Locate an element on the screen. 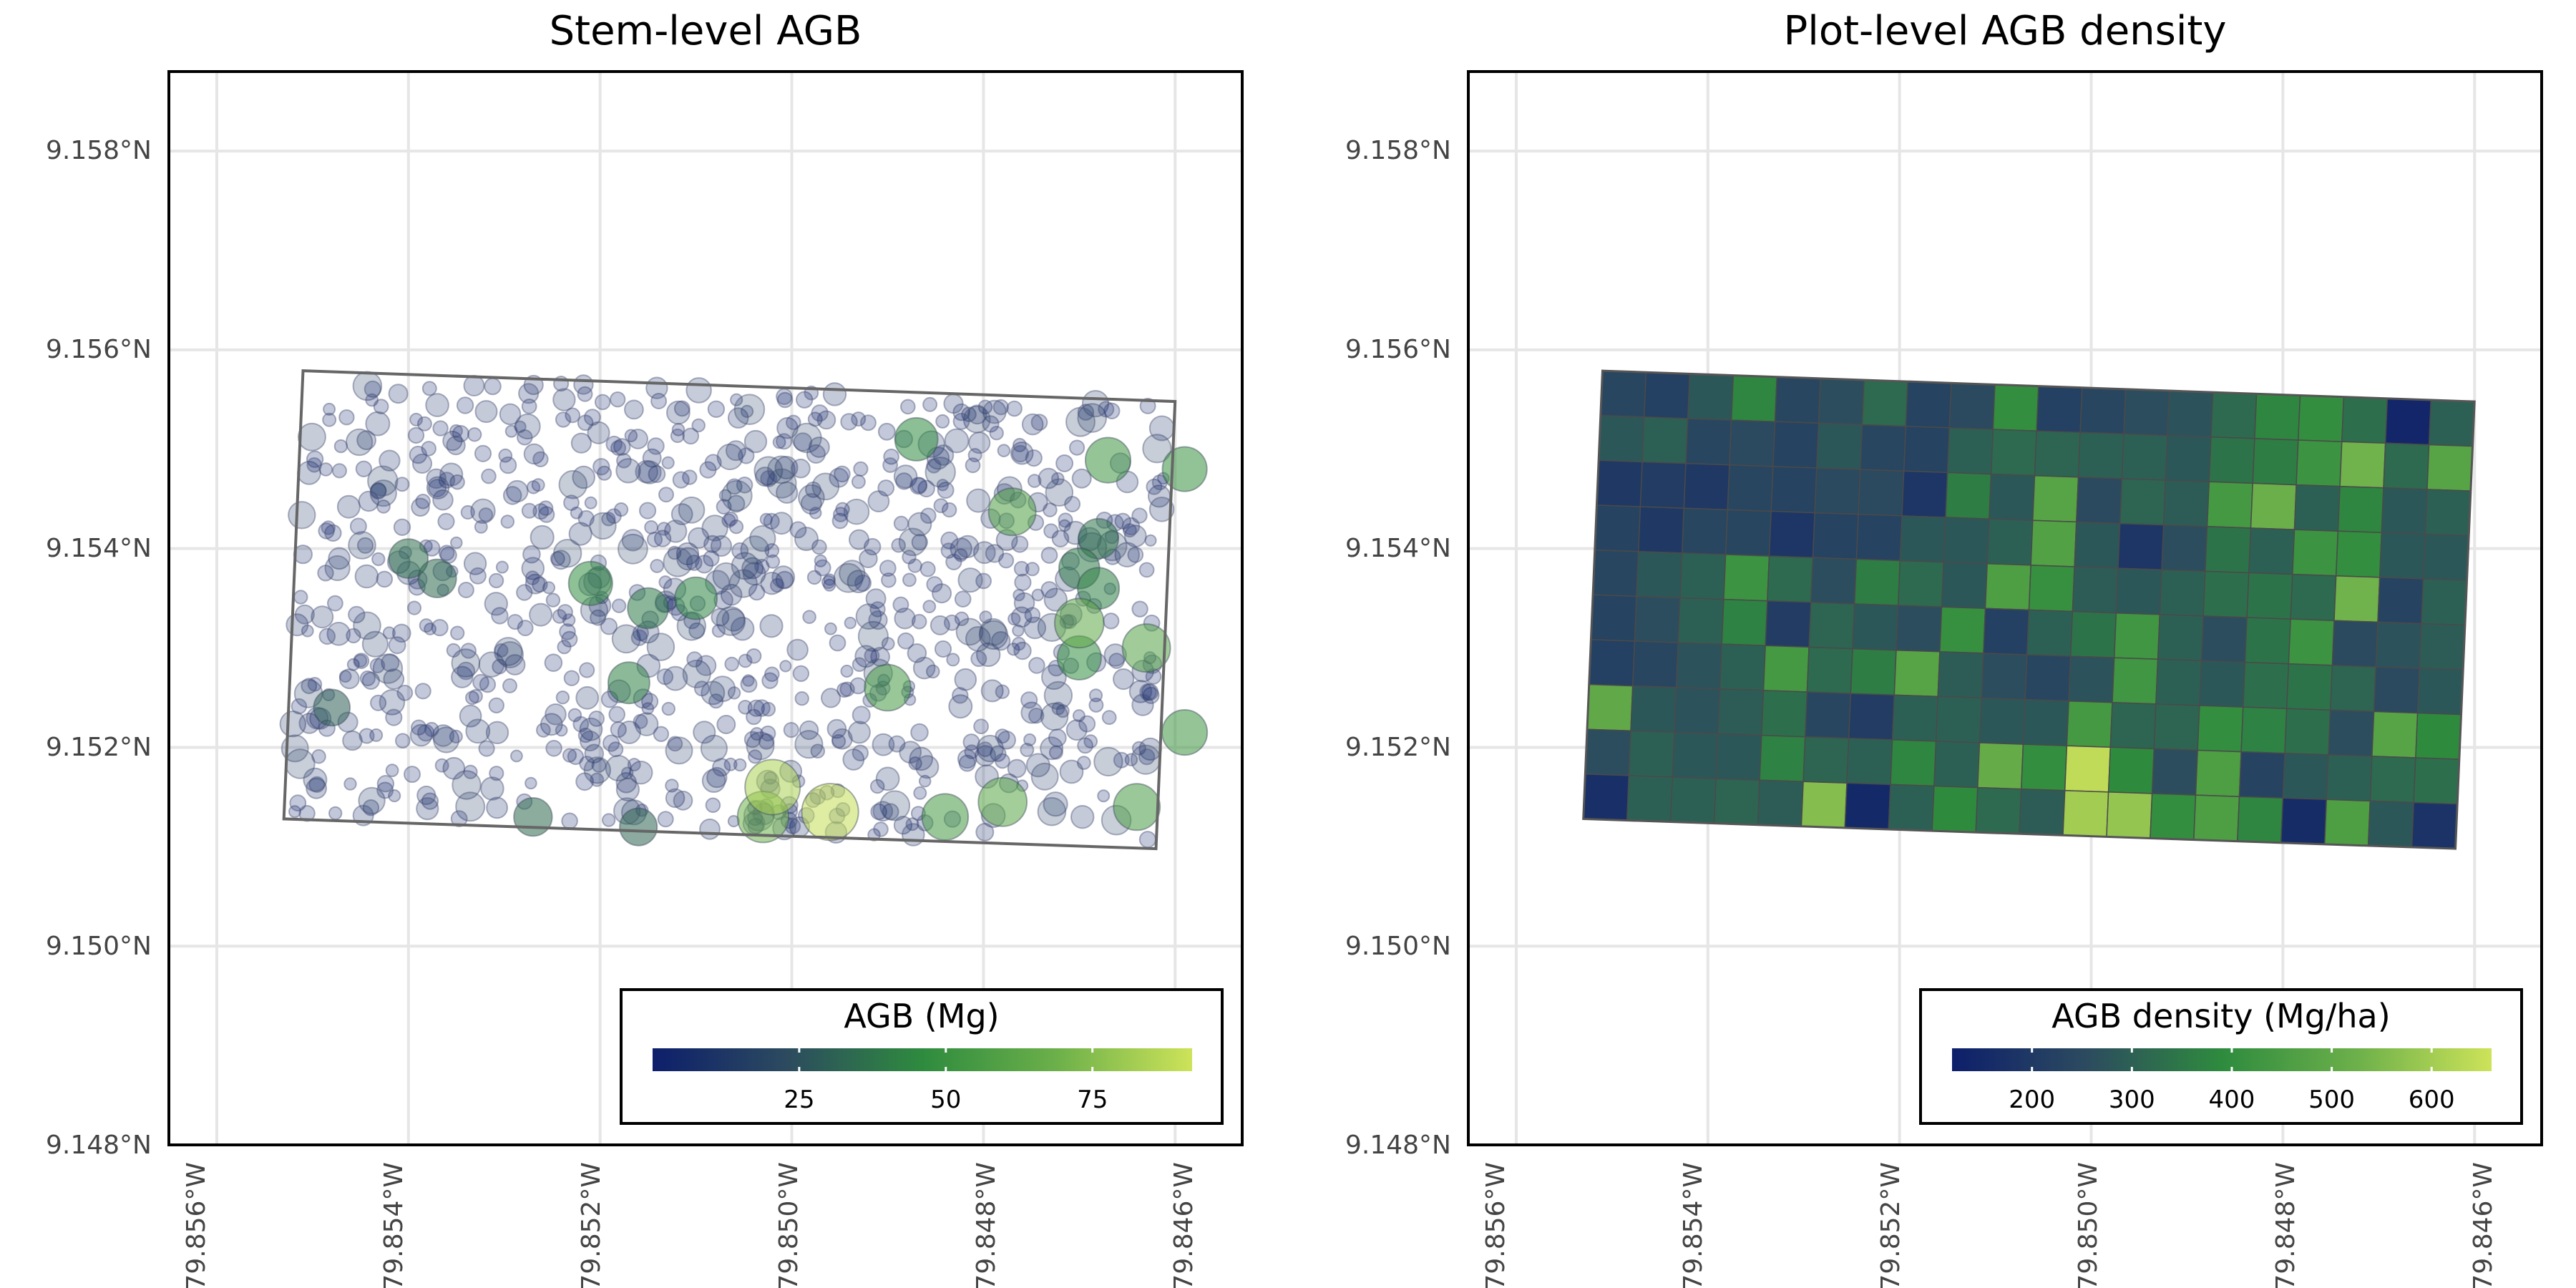 This screenshot has width=2576, height=1288. colorbar-legend: AGB density (Mg/ha) 200 300 400 500 600 is located at coordinates (2221, 1056).